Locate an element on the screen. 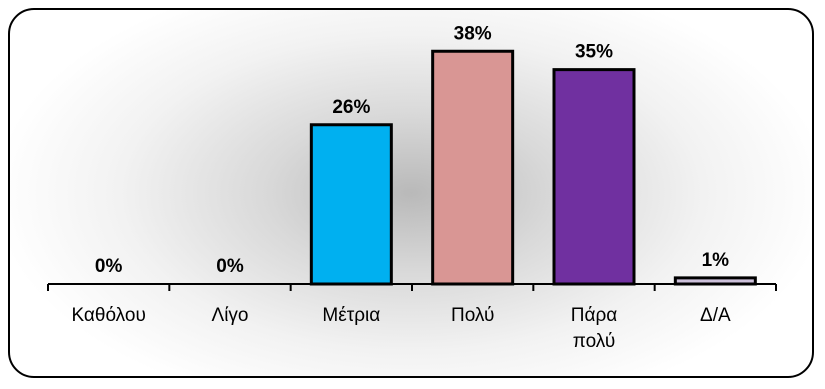 This screenshot has width=825, height=389. data-label: 26% is located at coordinates (351, 107).